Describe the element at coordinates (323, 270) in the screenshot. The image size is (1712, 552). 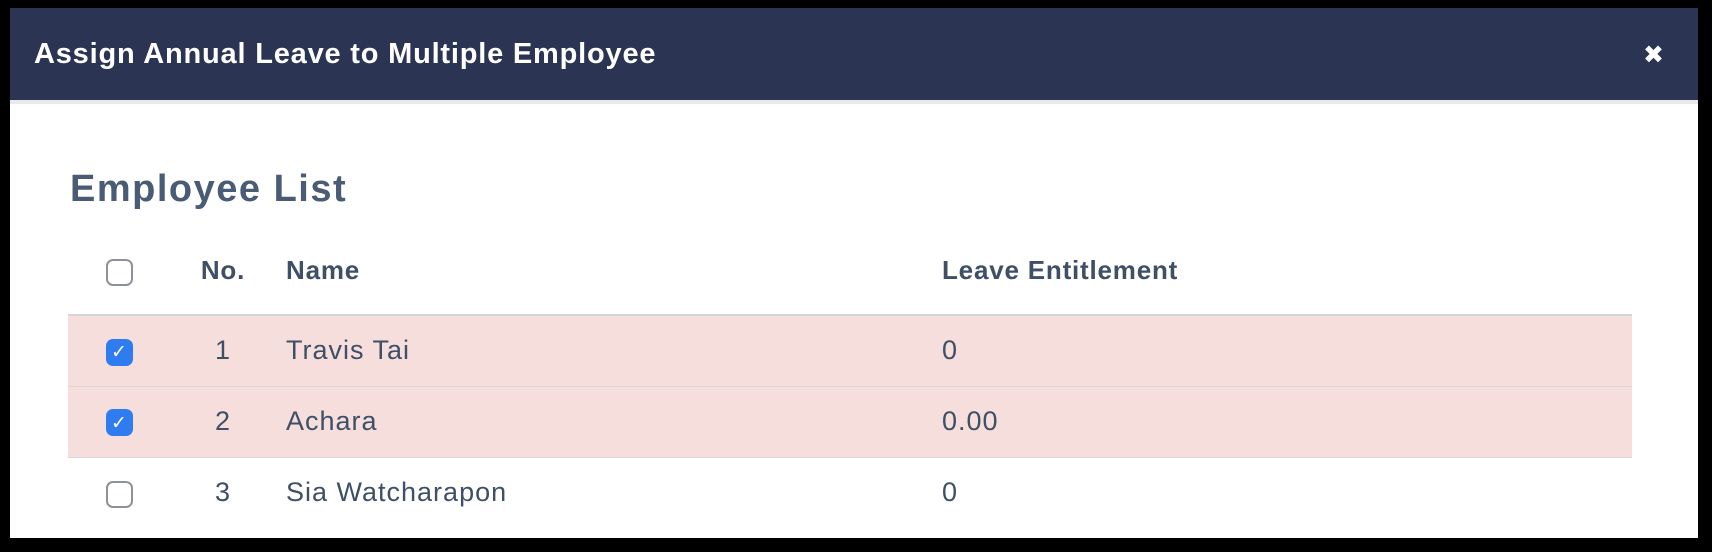
I see `column-header-name: Name` at that location.